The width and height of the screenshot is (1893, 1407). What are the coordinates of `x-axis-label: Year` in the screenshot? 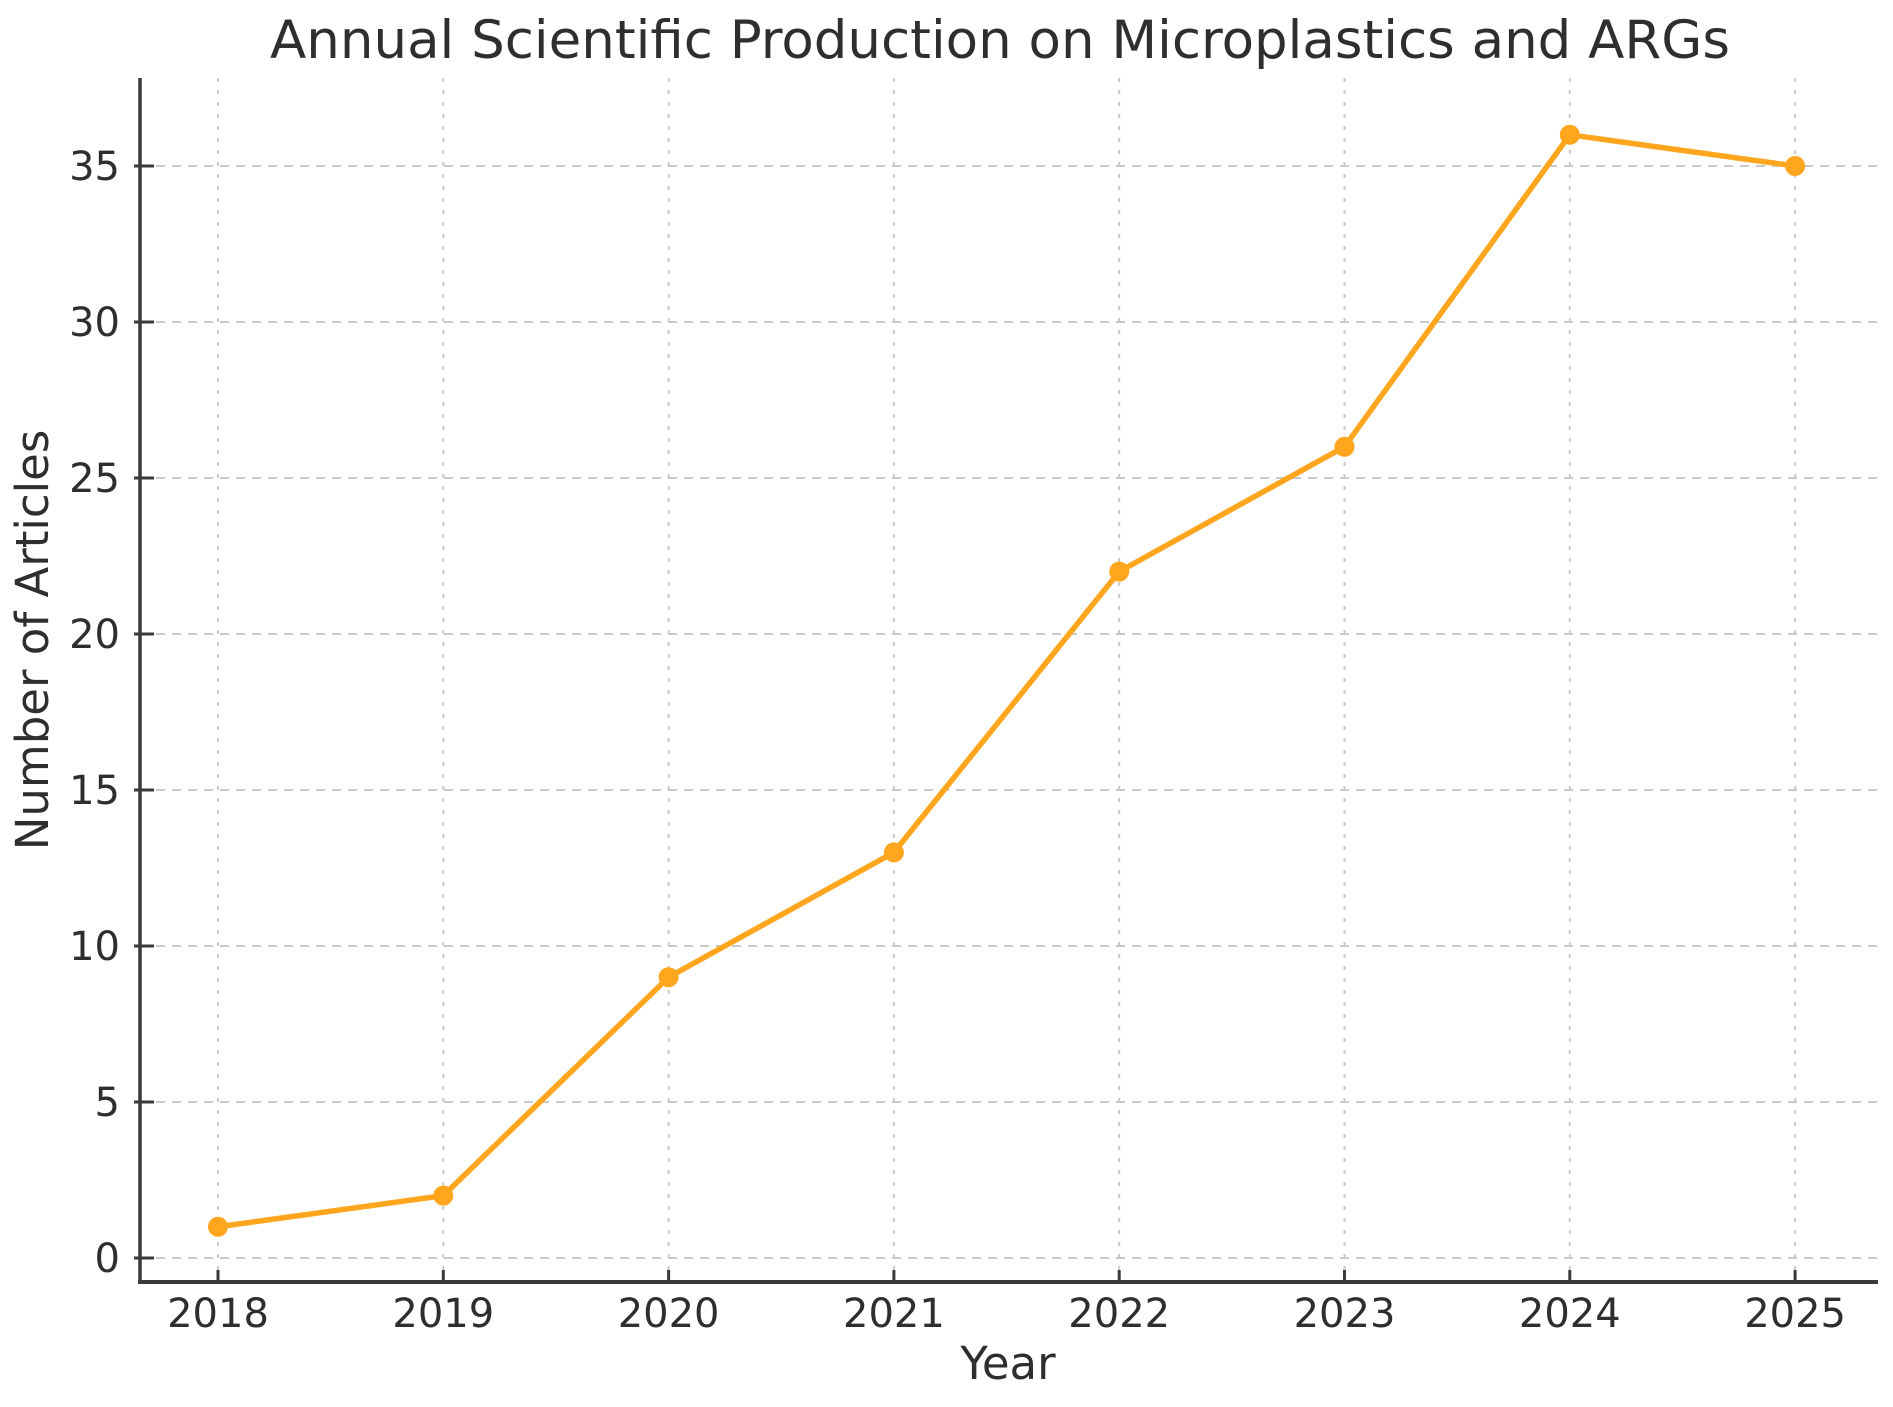 It's located at (1007, 1363).